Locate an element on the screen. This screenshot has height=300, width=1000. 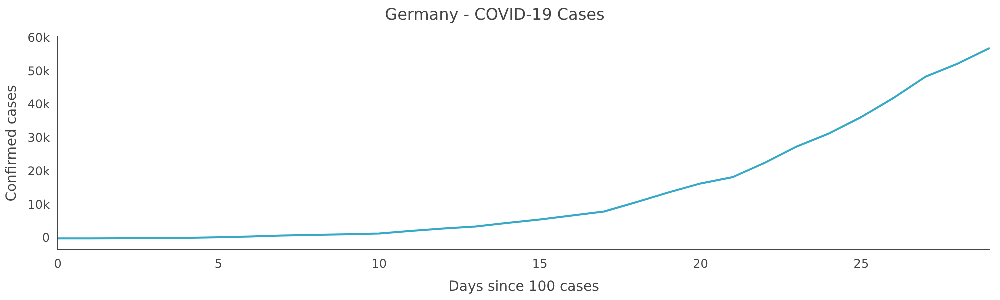
x-tick-label: 5 is located at coordinates (218, 264).